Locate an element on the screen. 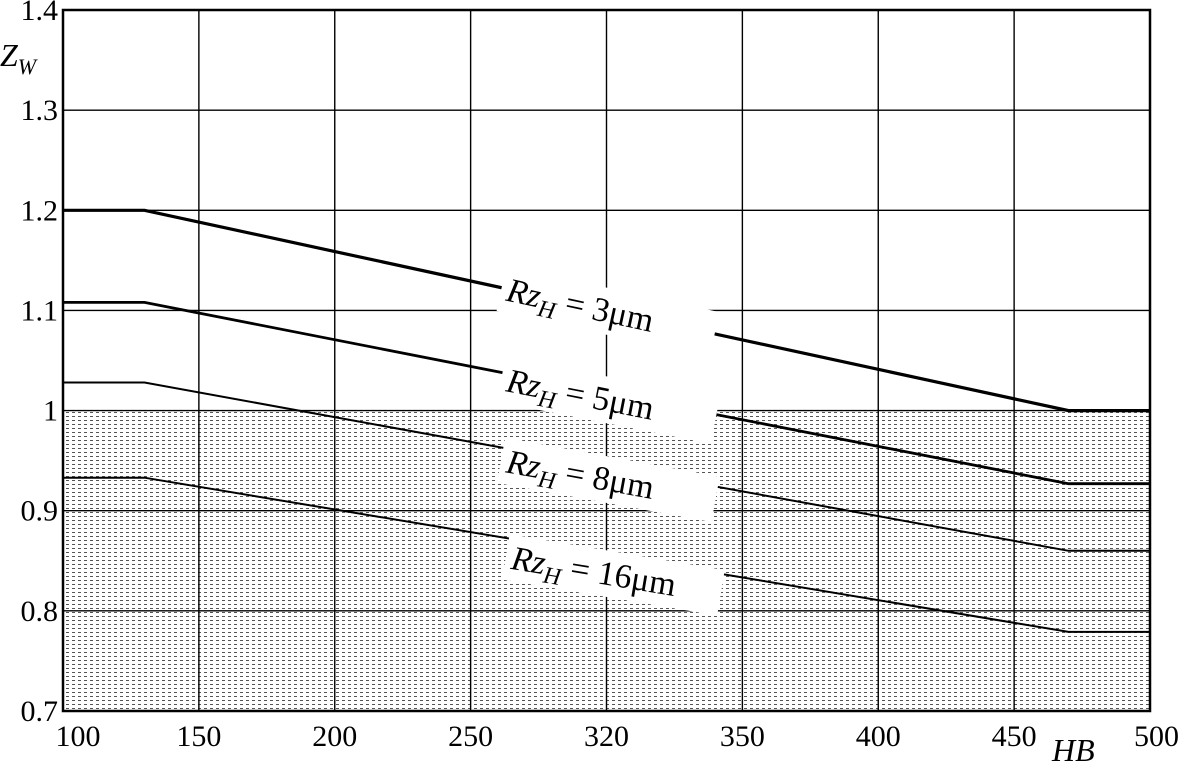  y-tick-label-1.3: 1.3 is located at coordinates (40, 110).